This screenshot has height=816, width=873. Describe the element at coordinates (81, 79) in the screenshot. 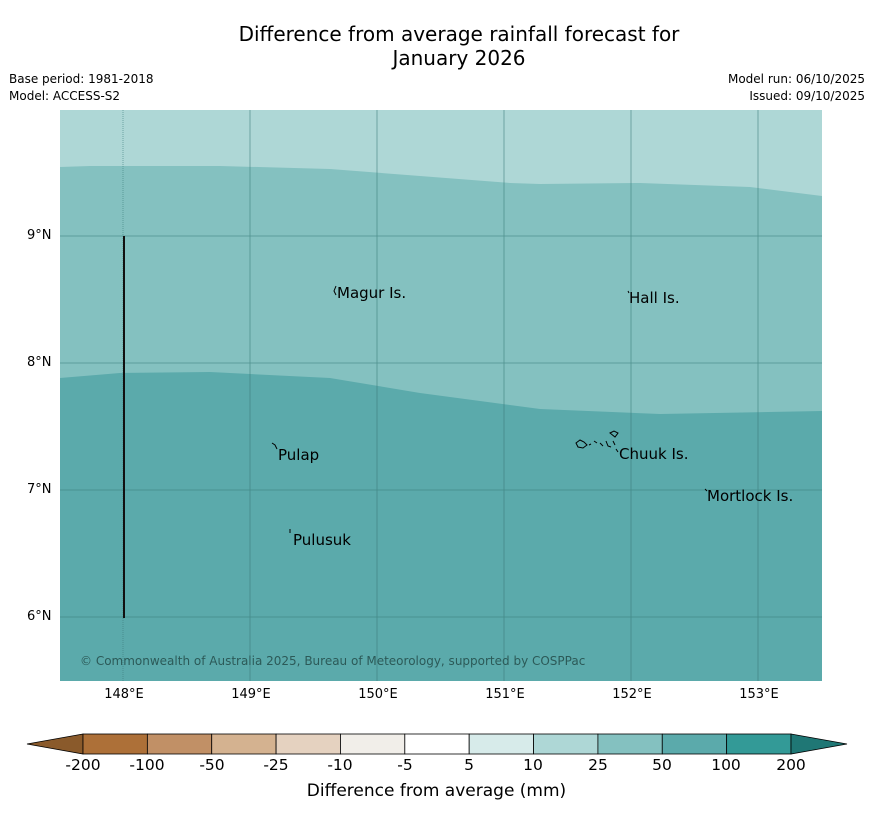

I see `base-period: Base period: 1981-2018` at that location.